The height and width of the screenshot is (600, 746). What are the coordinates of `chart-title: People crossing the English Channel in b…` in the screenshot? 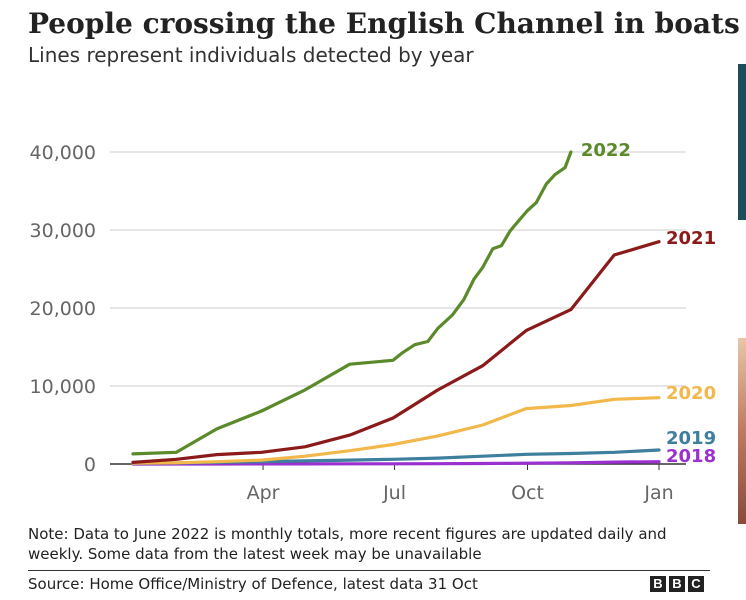 It's located at (384, 23).